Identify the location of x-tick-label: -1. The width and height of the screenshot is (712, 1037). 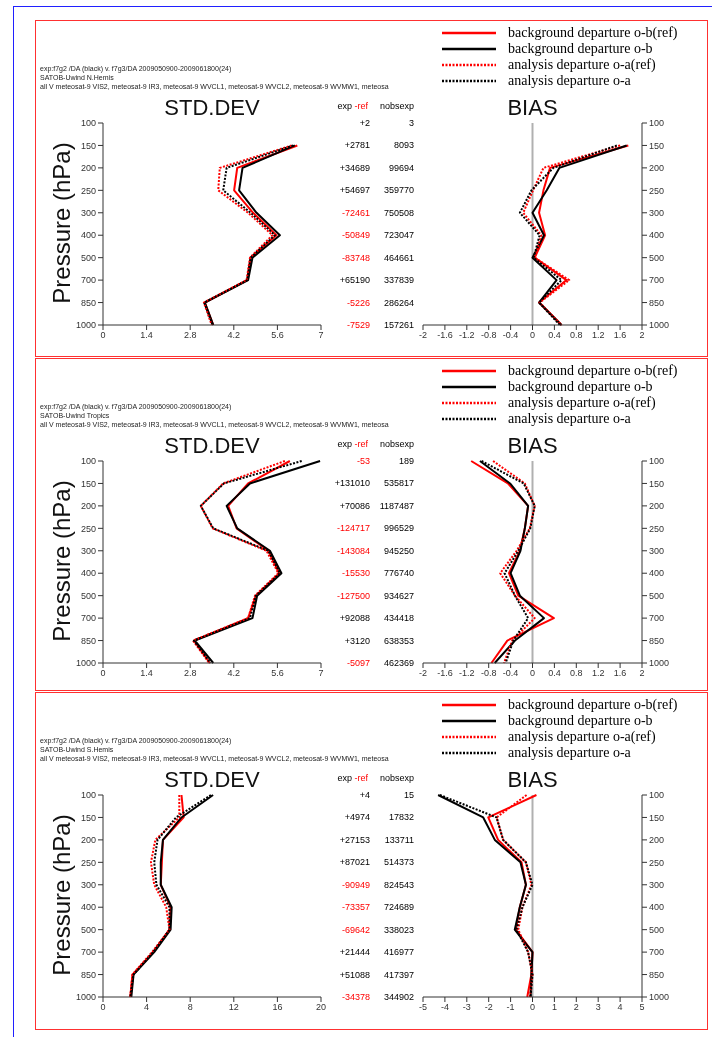
(510, 1007).